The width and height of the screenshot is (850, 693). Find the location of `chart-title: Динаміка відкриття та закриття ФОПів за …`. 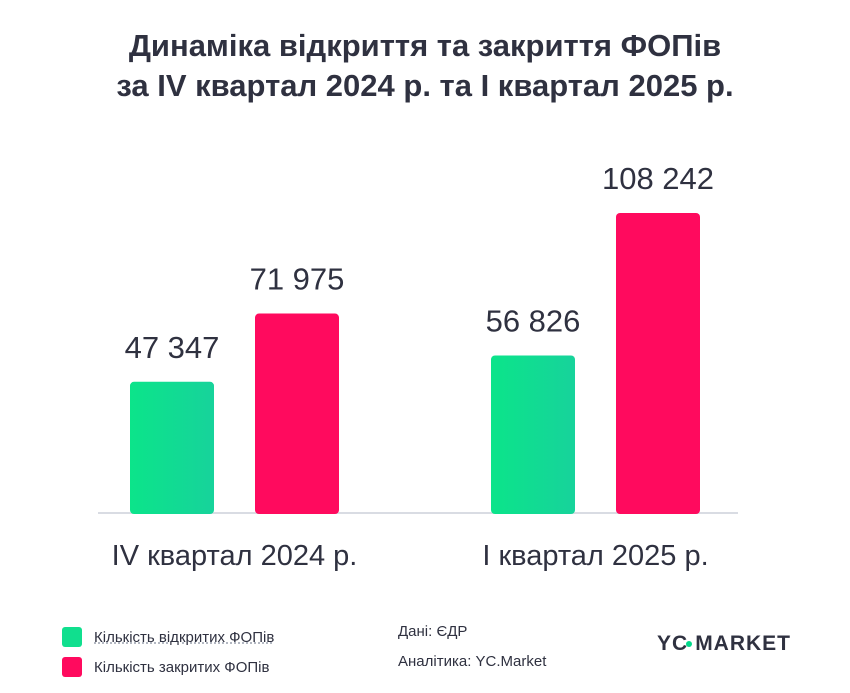

chart-title: Динаміка відкриття та закриття ФОПів за … is located at coordinates (425, 66).